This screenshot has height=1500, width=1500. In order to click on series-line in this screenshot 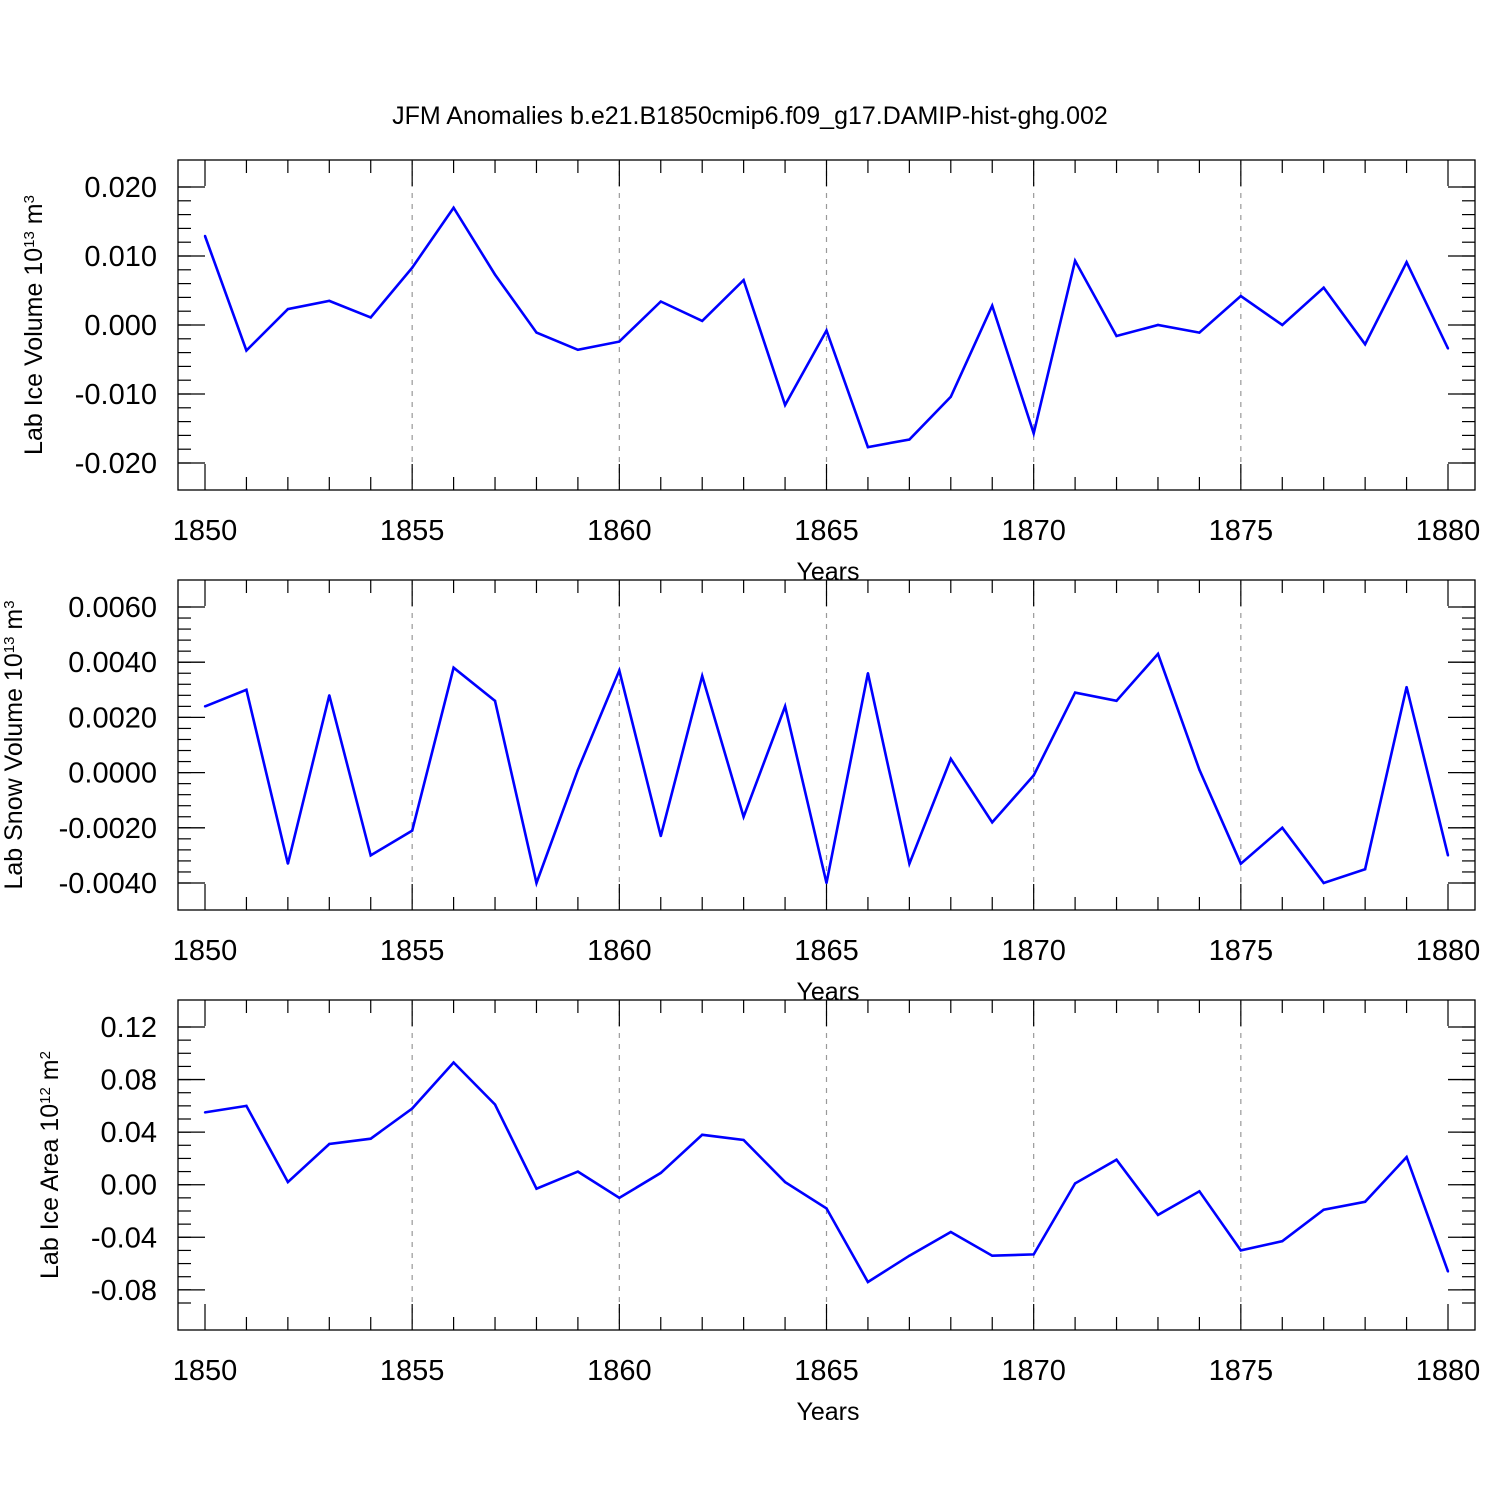, I will do `click(827, 1172)`.